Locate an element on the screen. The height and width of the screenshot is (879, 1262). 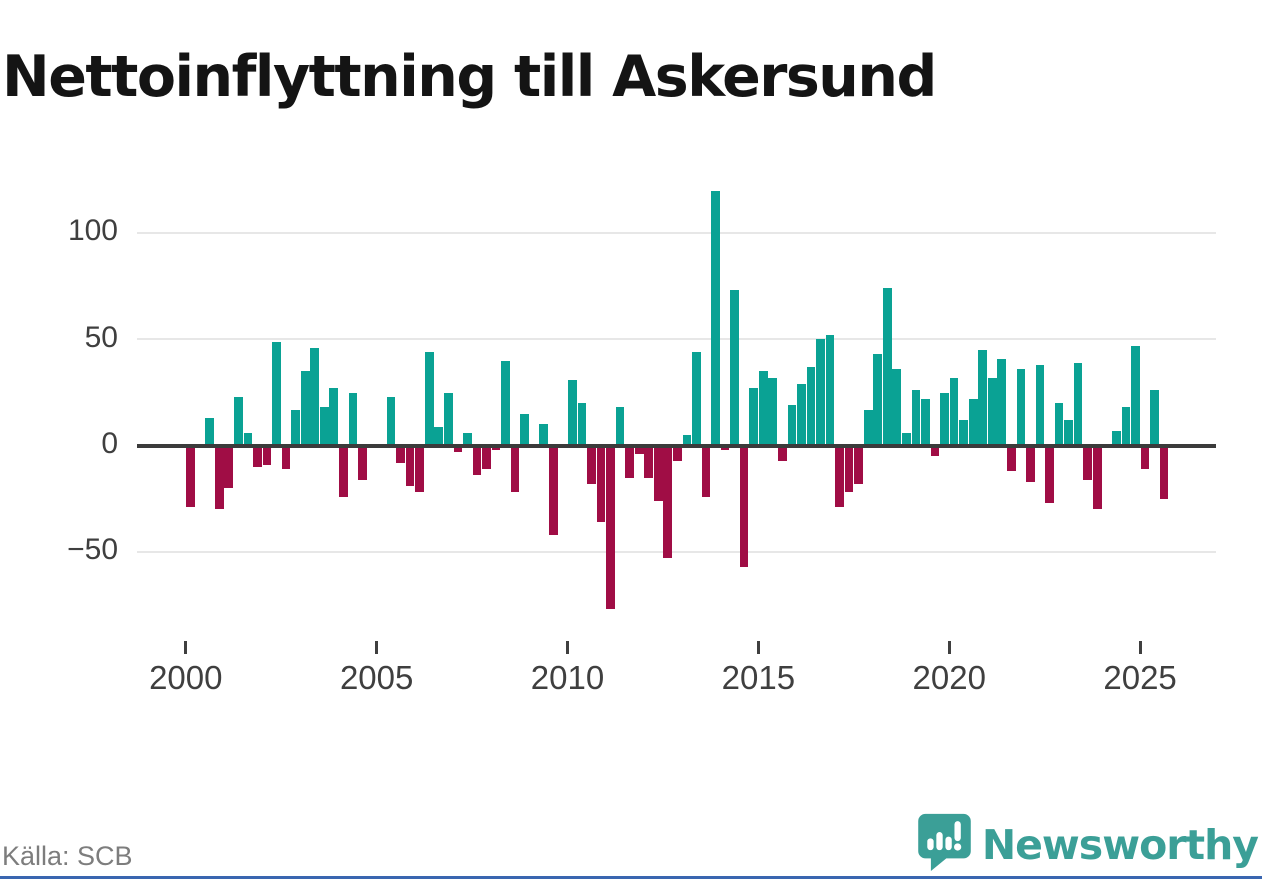
bar-2025Q2 is located at coordinates (1154, 418).